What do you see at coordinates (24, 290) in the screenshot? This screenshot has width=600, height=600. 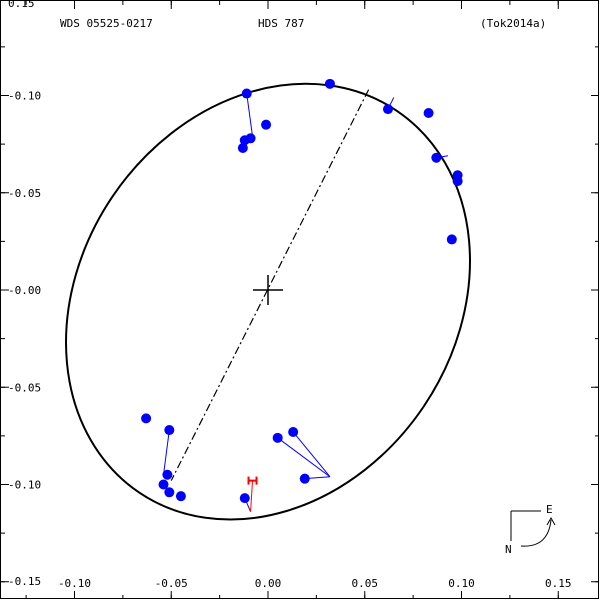 I see `y-tick-label: -0.00` at bounding box center [24, 290].